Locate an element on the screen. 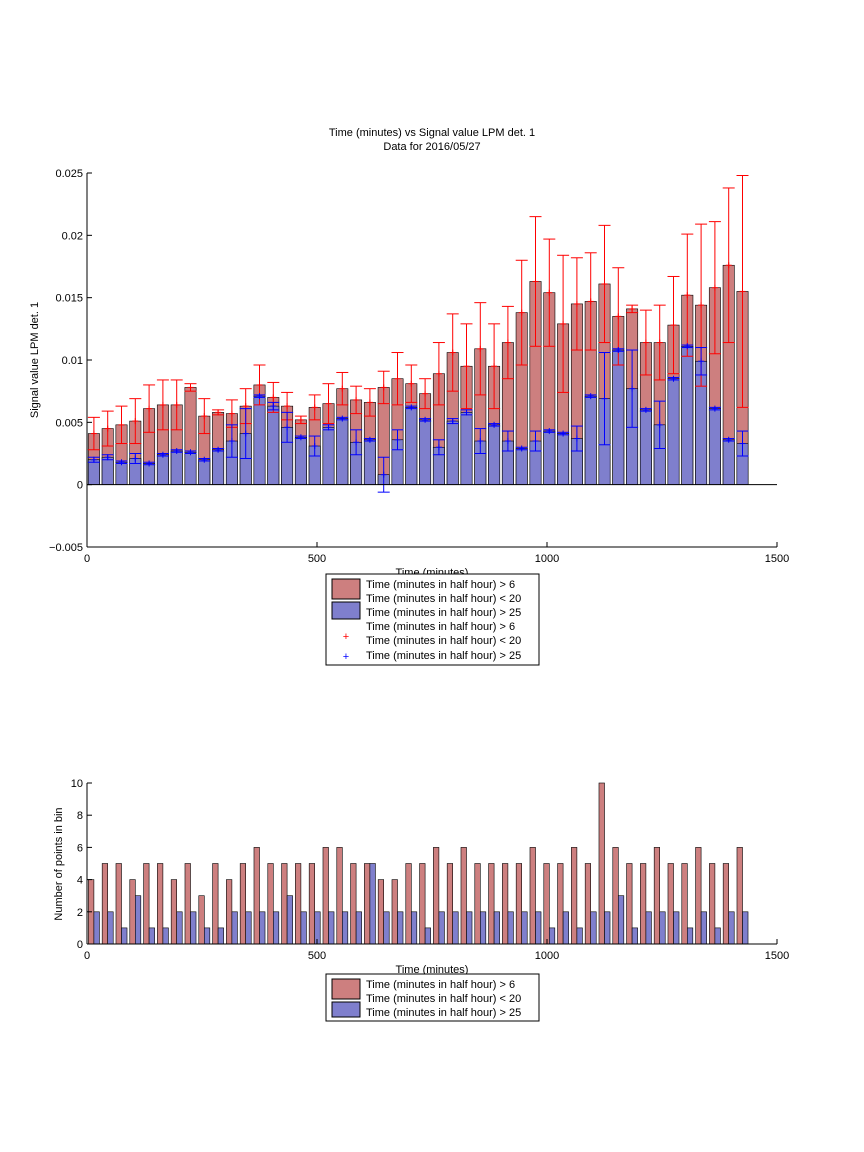 This screenshot has width=864, height=1152. y-axis-label: Signal value LPM det. 1 is located at coordinates (35, 360).